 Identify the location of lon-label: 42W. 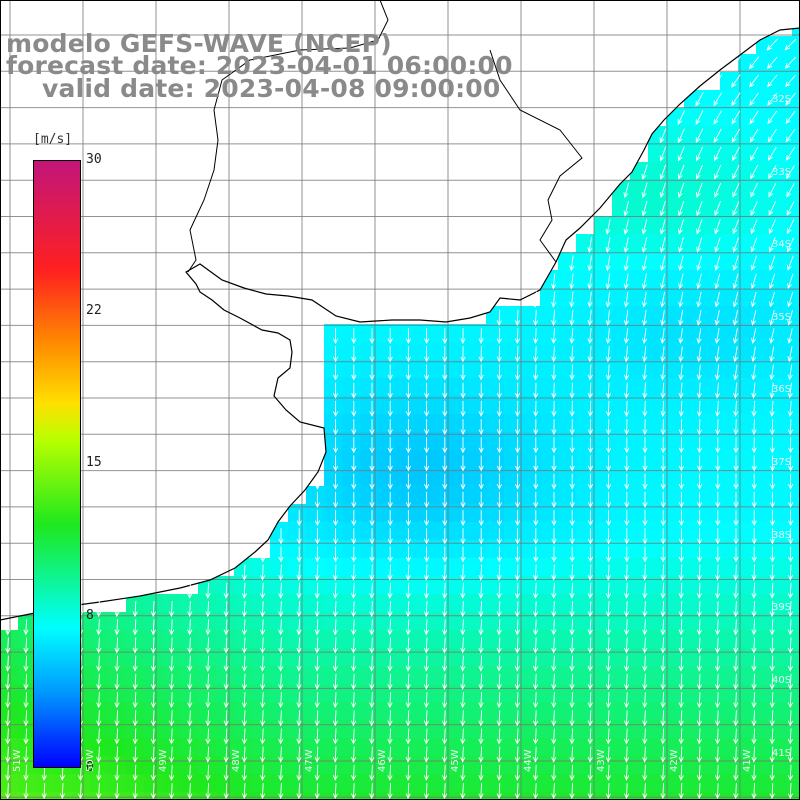
(674, 760).